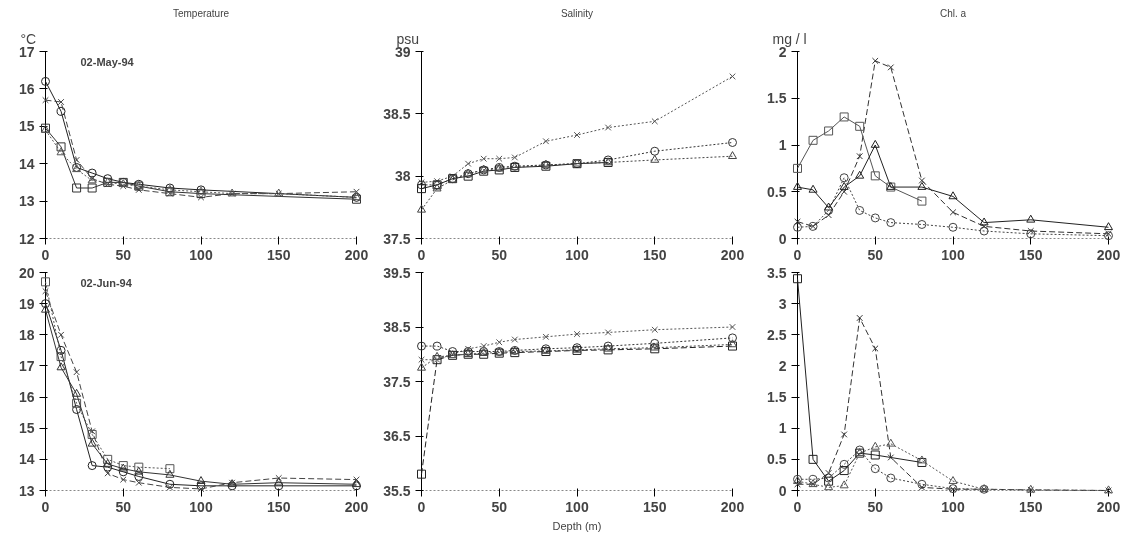 This screenshot has height=538, width=1130. Describe the element at coordinates (402, 176) in the screenshot. I see `y-tick-label: 38` at that location.